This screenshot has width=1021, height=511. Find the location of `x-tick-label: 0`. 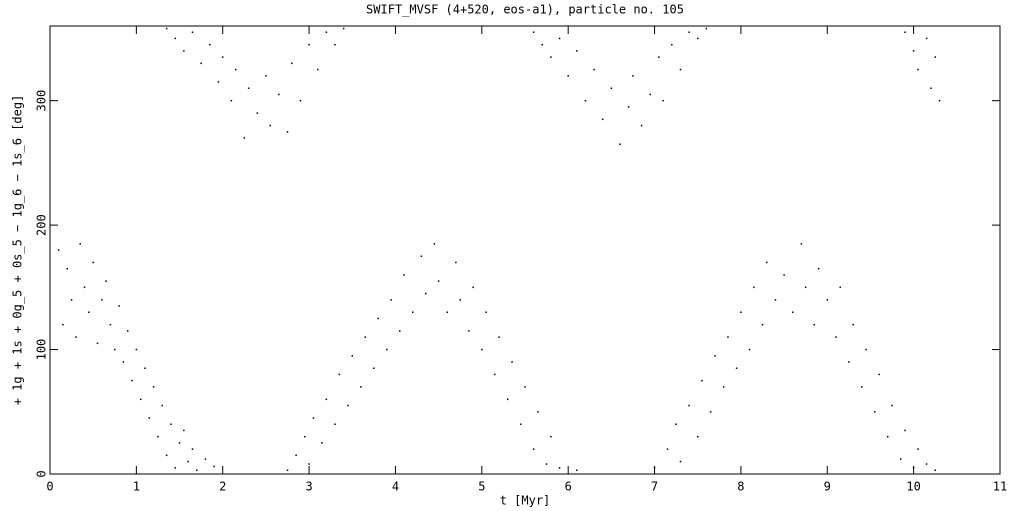

x-tick-label: 0 is located at coordinates (49, 487).